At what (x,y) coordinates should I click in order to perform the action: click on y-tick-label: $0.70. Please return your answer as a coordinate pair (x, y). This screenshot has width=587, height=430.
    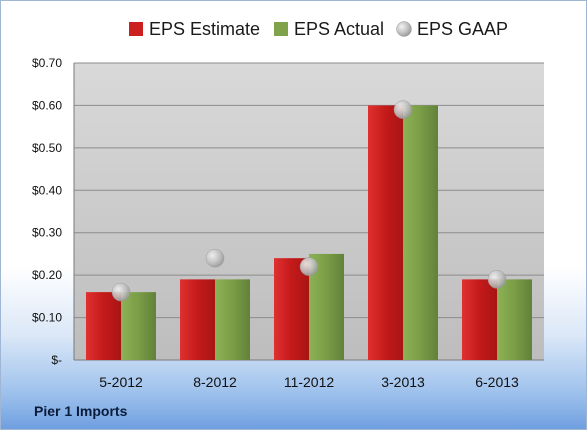
    Looking at the image, I should click on (47, 63).